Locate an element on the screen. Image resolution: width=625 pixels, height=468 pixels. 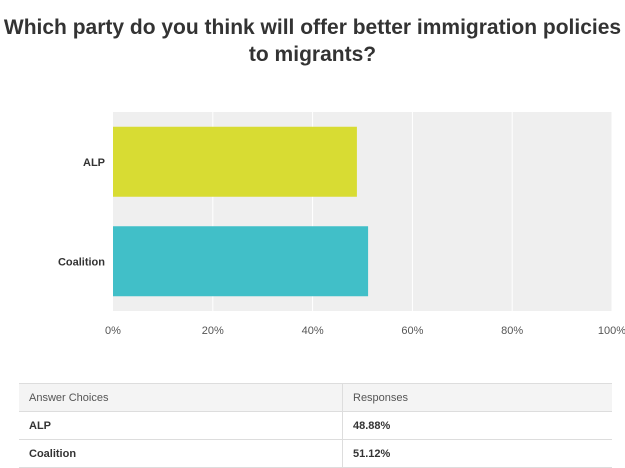
x-tick-label: 100% is located at coordinates (611, 331).